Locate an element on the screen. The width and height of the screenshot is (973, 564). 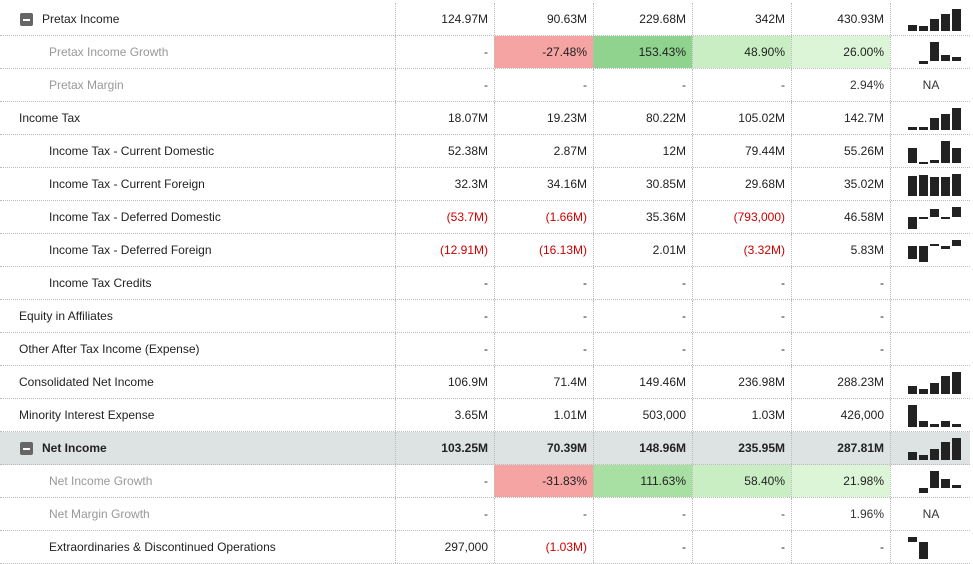
value-cell: (53.7M) is located at coordinates (444, 217).